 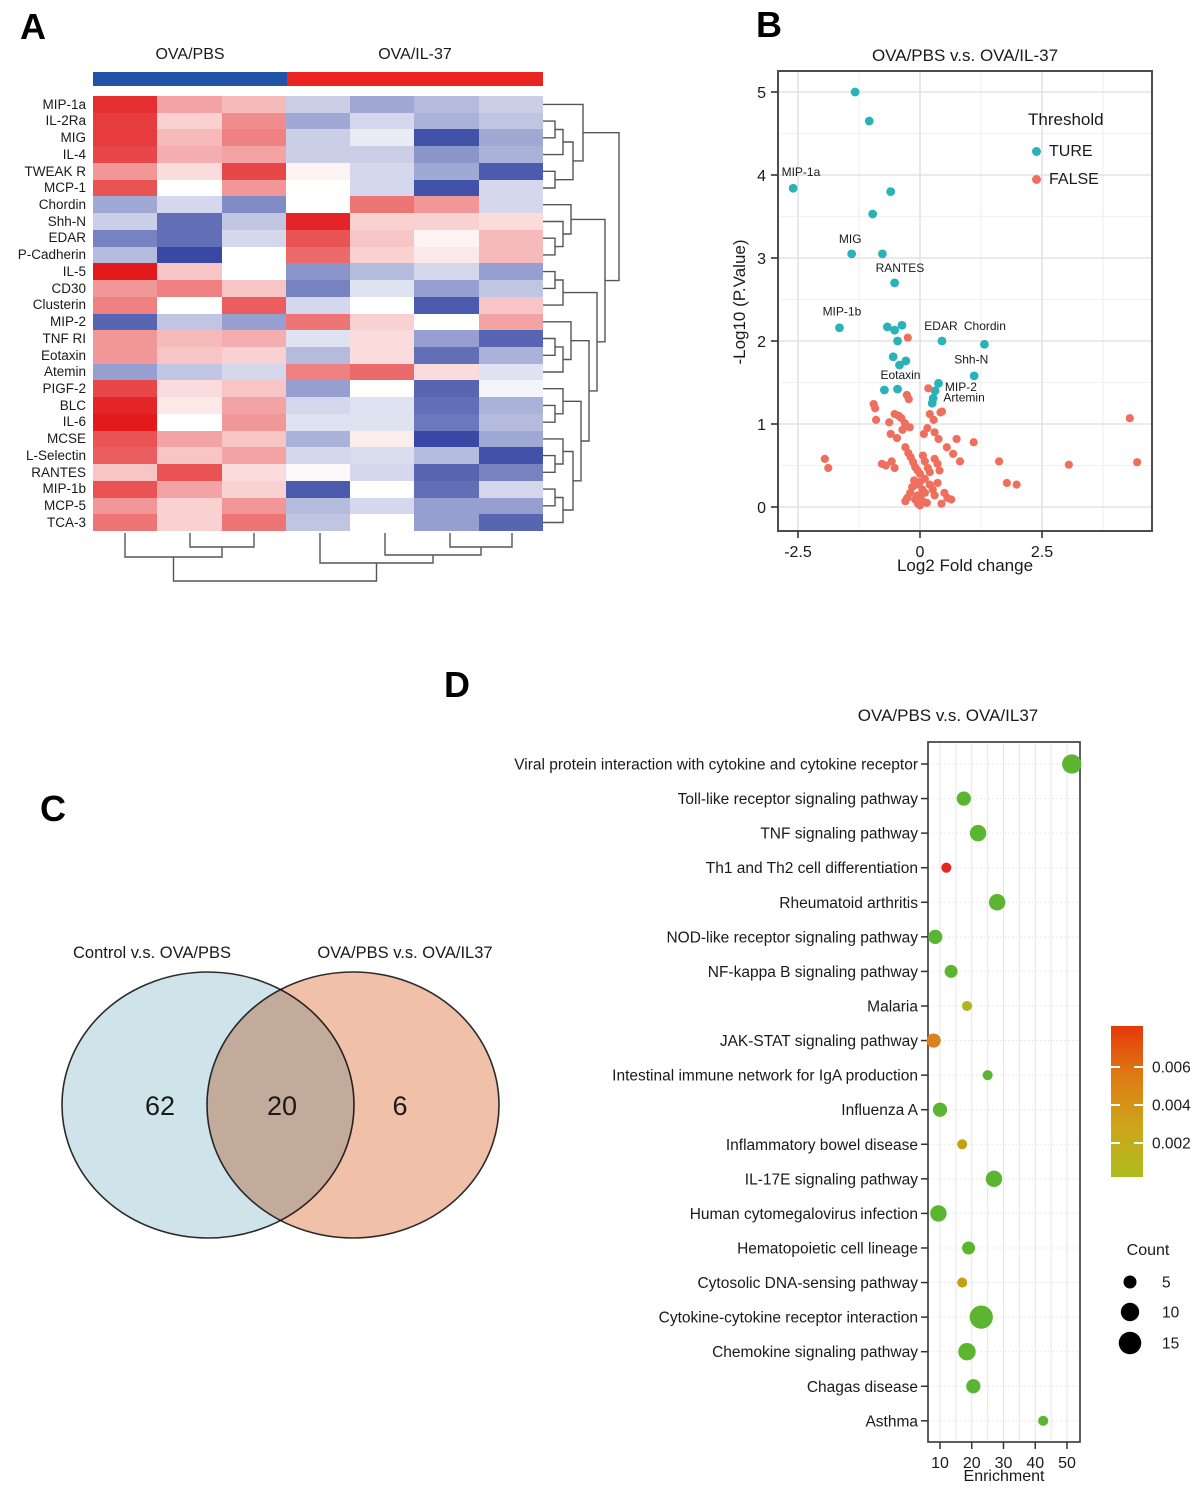 What do you see at coordinates (53, 808) in the screenshot?
I see `panel-c-letter: C` at bounding box center [53, 808].